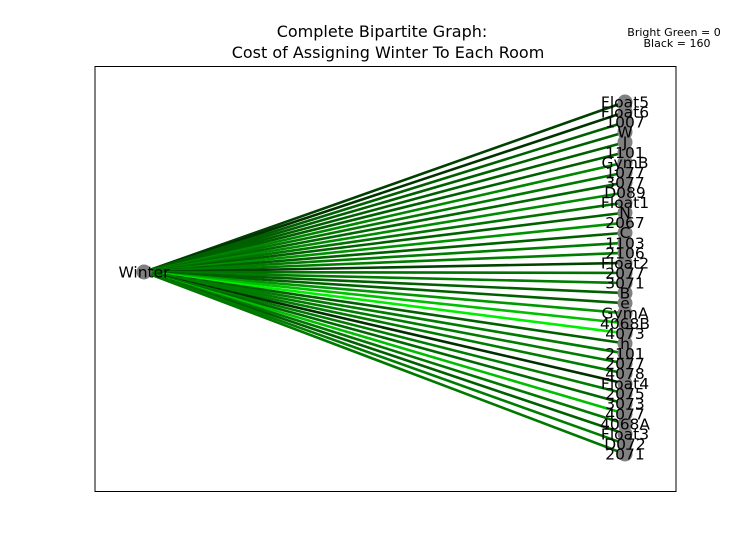  I want to click on room-label-3071: 3071, so click(624, 284).